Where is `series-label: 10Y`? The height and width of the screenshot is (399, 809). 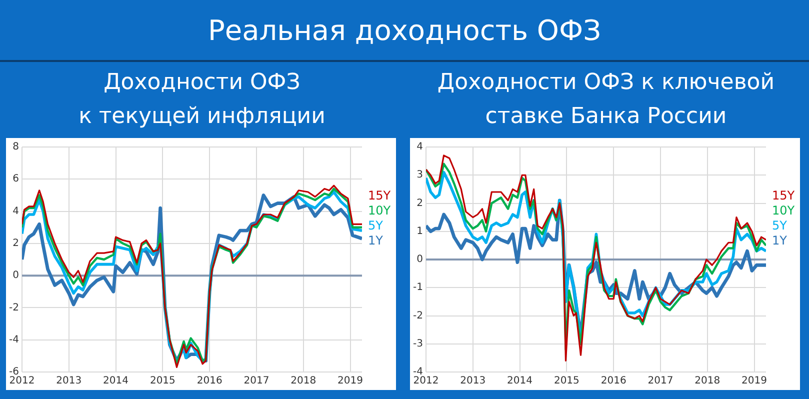 series-label: 10Y is located at coordinates (380, 211).